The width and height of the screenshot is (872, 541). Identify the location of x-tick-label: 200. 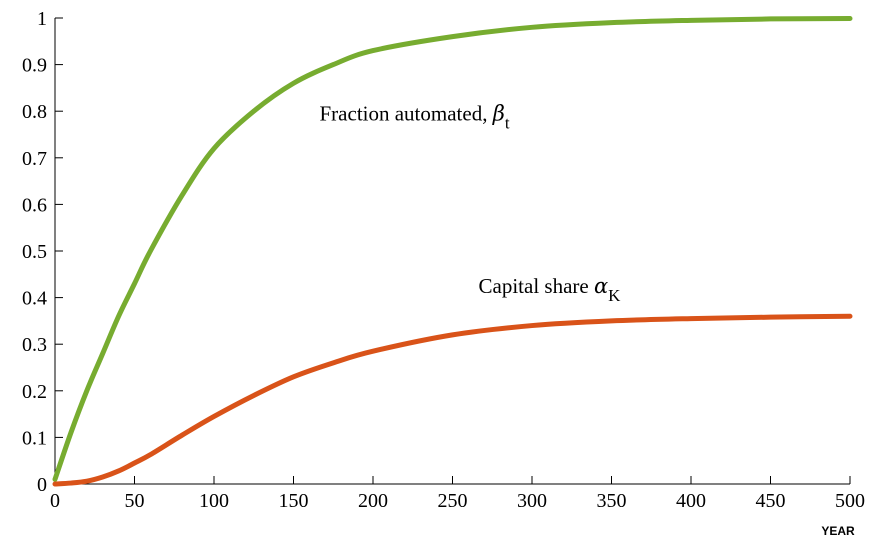
(373, 501).